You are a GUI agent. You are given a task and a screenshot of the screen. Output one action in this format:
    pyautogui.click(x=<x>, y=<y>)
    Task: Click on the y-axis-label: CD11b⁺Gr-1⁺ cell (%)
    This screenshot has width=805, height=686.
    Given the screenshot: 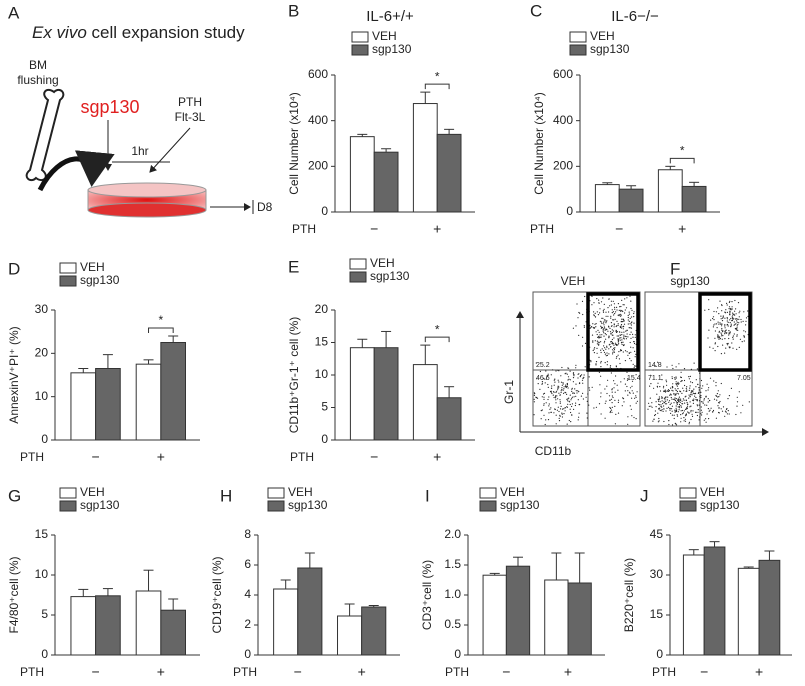 What is the action you would take?
    pyautogui.click(x=294, y=375)
    